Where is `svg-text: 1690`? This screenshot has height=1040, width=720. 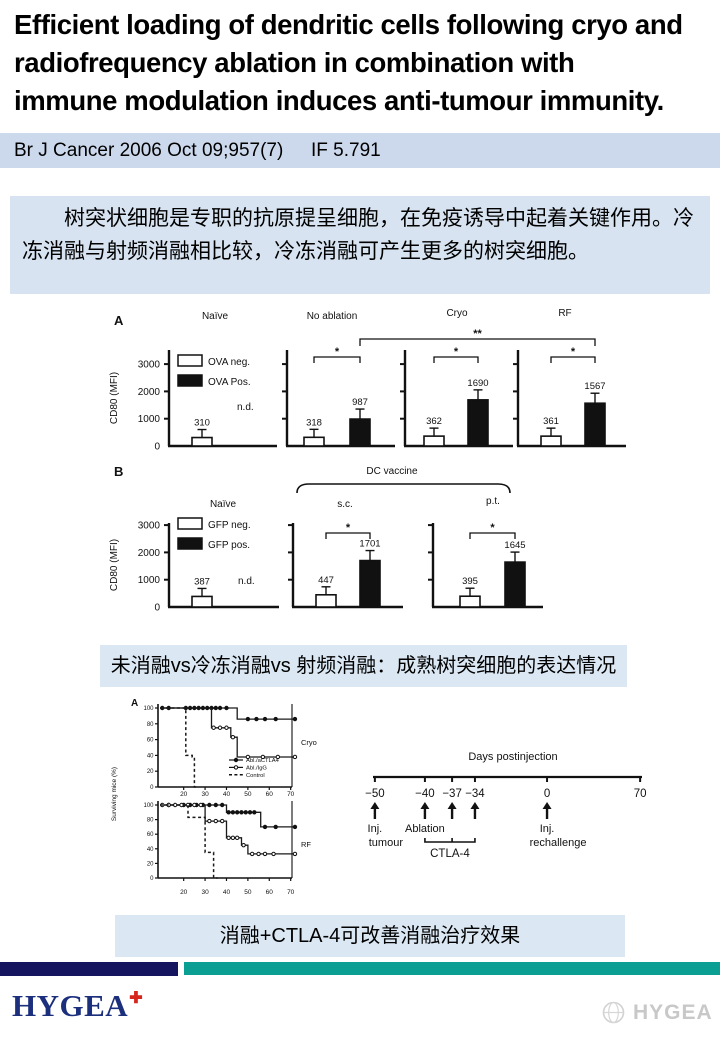 svg-text: 1690 is located at coordinates (477, 383).